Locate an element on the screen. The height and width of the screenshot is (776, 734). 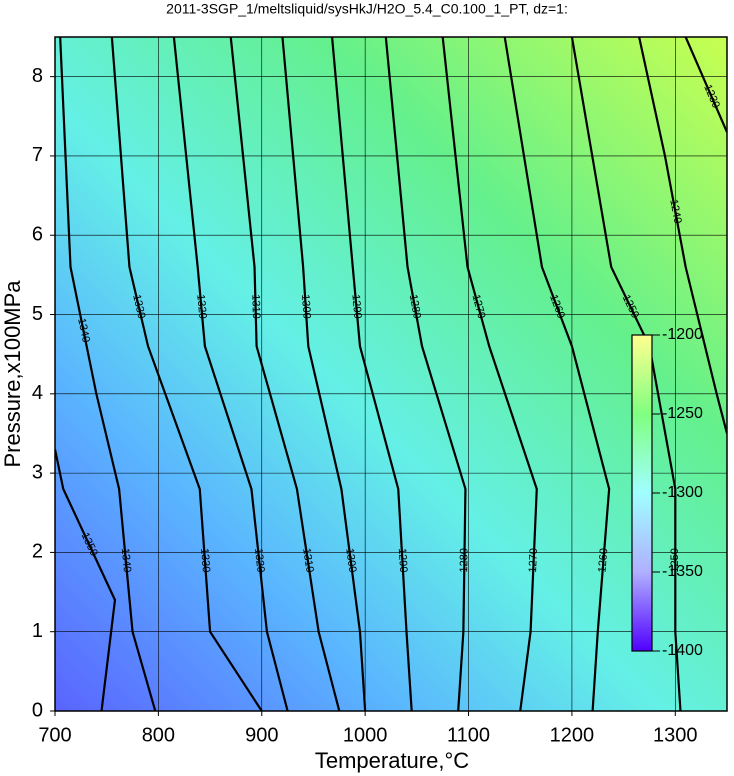
colorbar-tick-label: -1300 is located at coordinates (682, 492).